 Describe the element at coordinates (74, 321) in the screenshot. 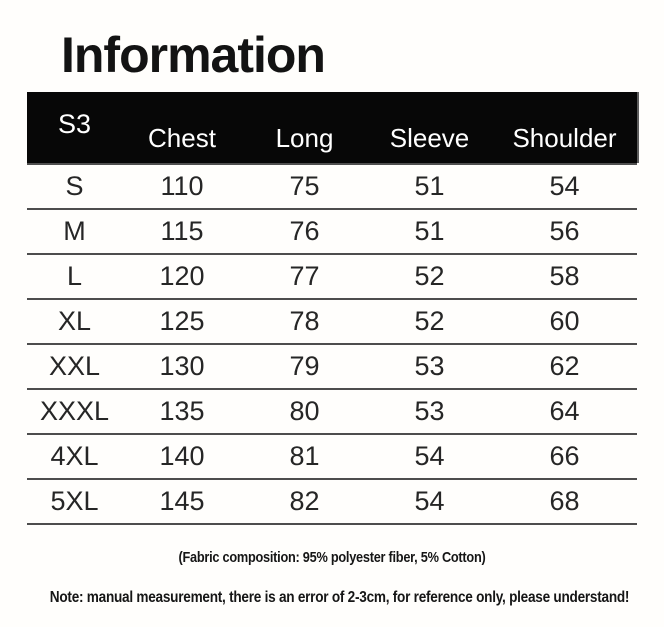

I see `size-cell: XL` at that location.